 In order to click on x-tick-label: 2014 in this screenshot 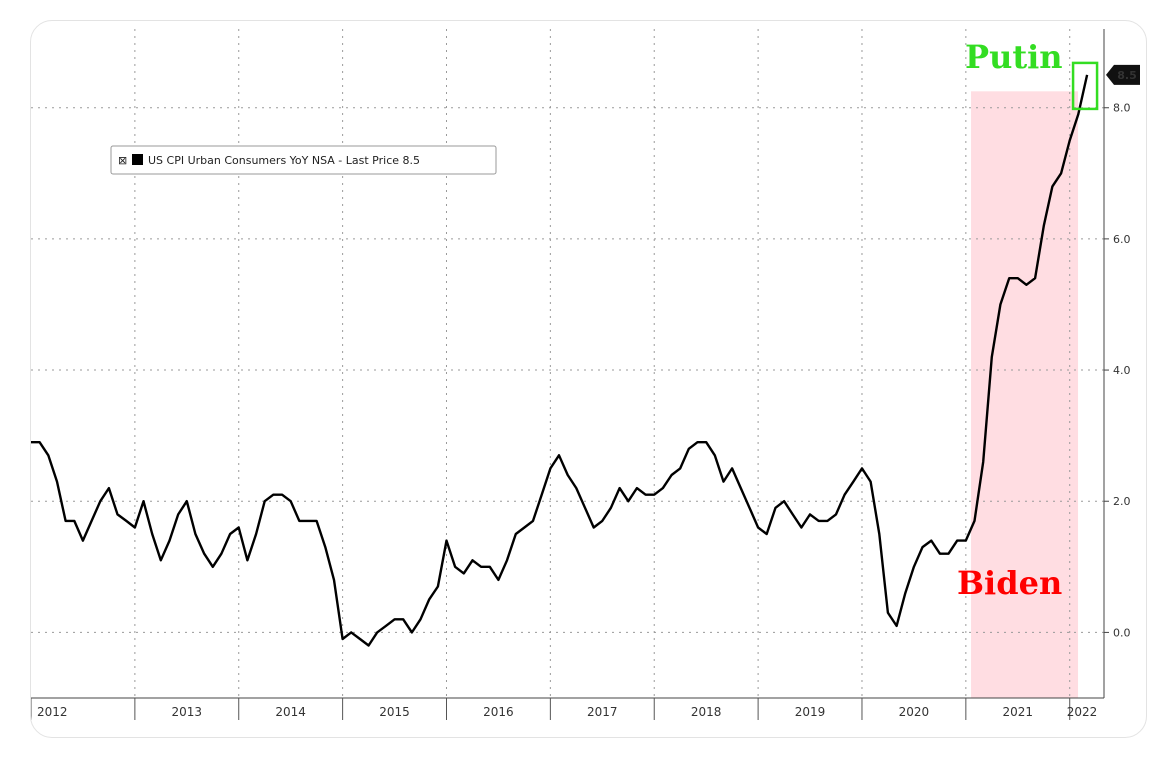, I will do `click(290, 712)`.